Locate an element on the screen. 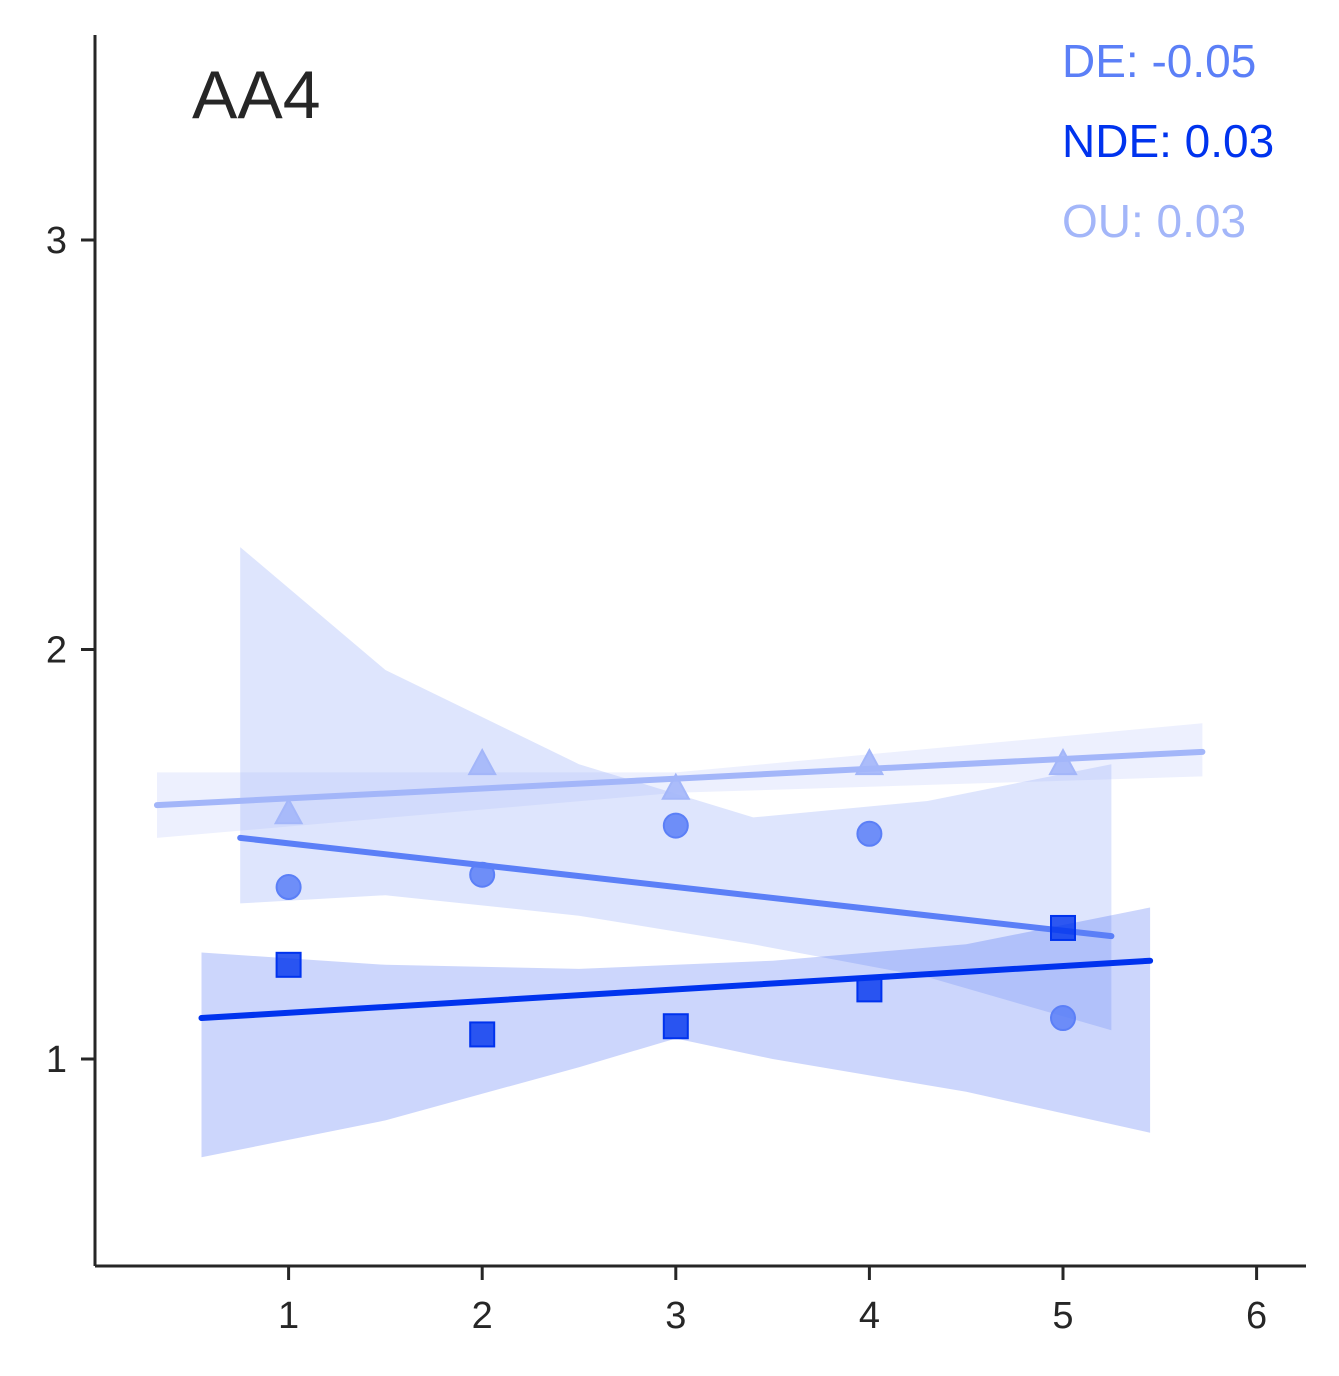  regression-line-ou is located at coordinates (679, 778).